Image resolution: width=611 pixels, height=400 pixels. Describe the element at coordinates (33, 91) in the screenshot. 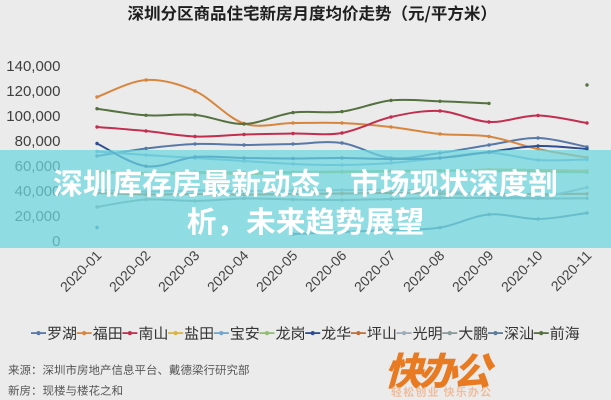

I see `svg-text: 120,000` at that location.